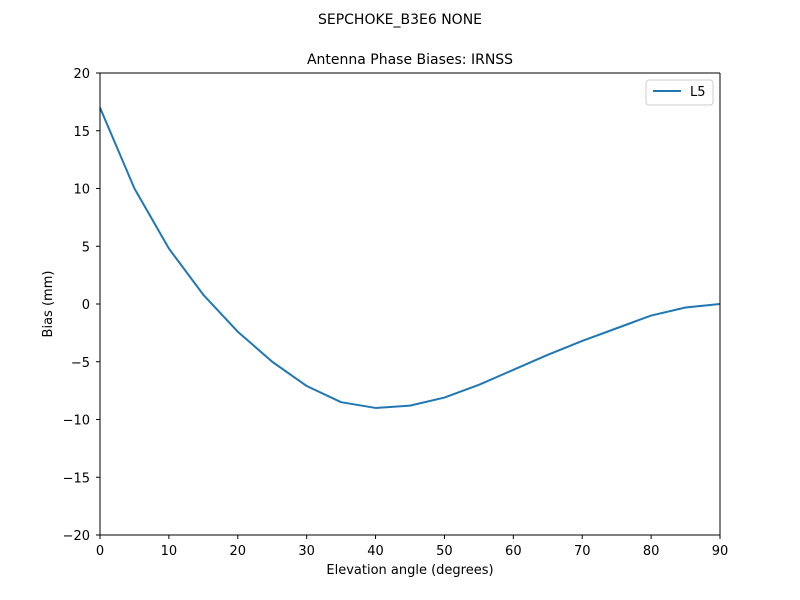  Describe the element at coordinates (169, 551) in the screenshot. I see `x-tick-label: 10` at that location.